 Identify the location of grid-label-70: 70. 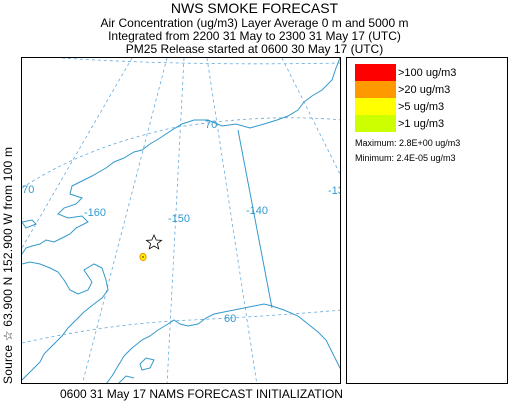
(211, 125).